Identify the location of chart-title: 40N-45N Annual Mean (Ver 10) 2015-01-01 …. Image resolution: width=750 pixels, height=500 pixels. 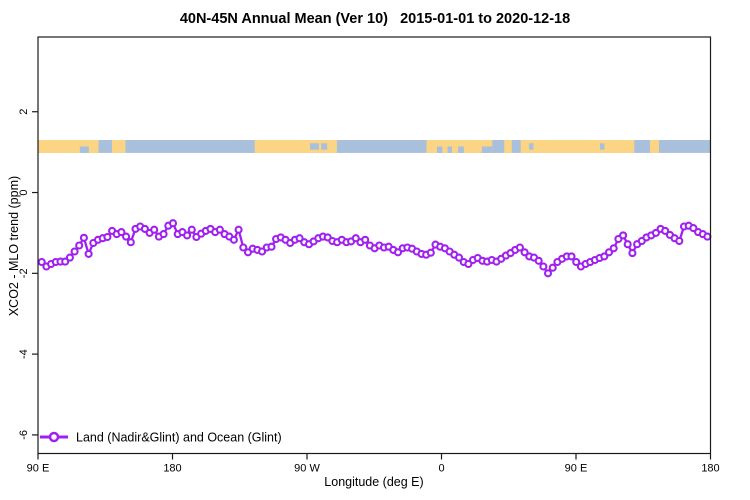
(375, 19).